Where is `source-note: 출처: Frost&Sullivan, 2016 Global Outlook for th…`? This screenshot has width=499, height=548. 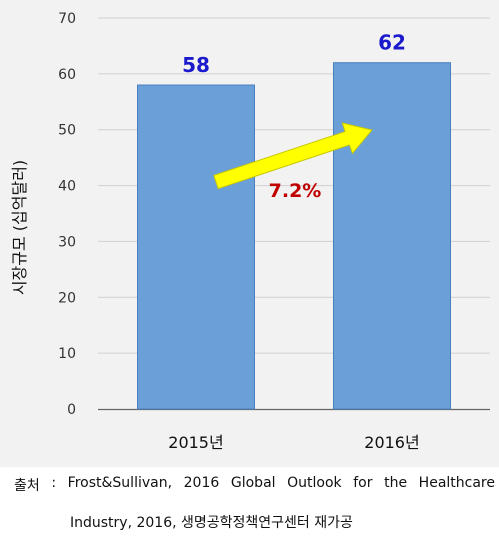 source-note: 출처: Frost&Sullivan, 2016 Global Outlook for th… is located at coordinates (249, 509).